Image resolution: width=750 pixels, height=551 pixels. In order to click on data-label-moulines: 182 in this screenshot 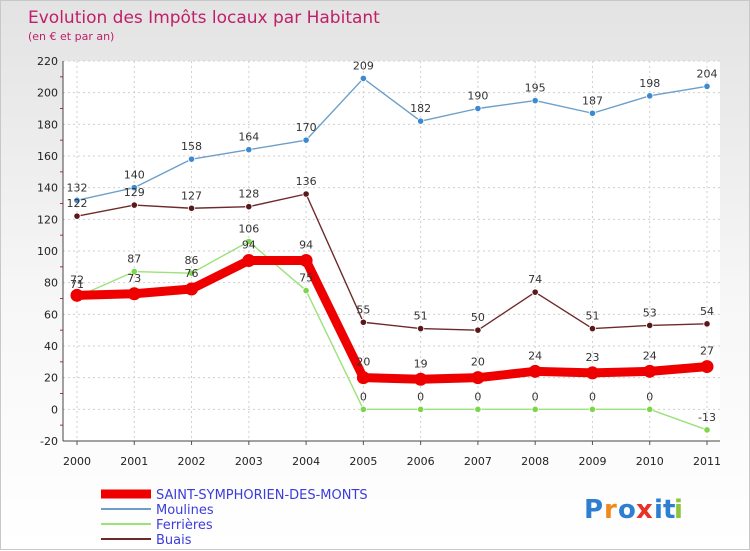, I will do `click(420, 108)`.